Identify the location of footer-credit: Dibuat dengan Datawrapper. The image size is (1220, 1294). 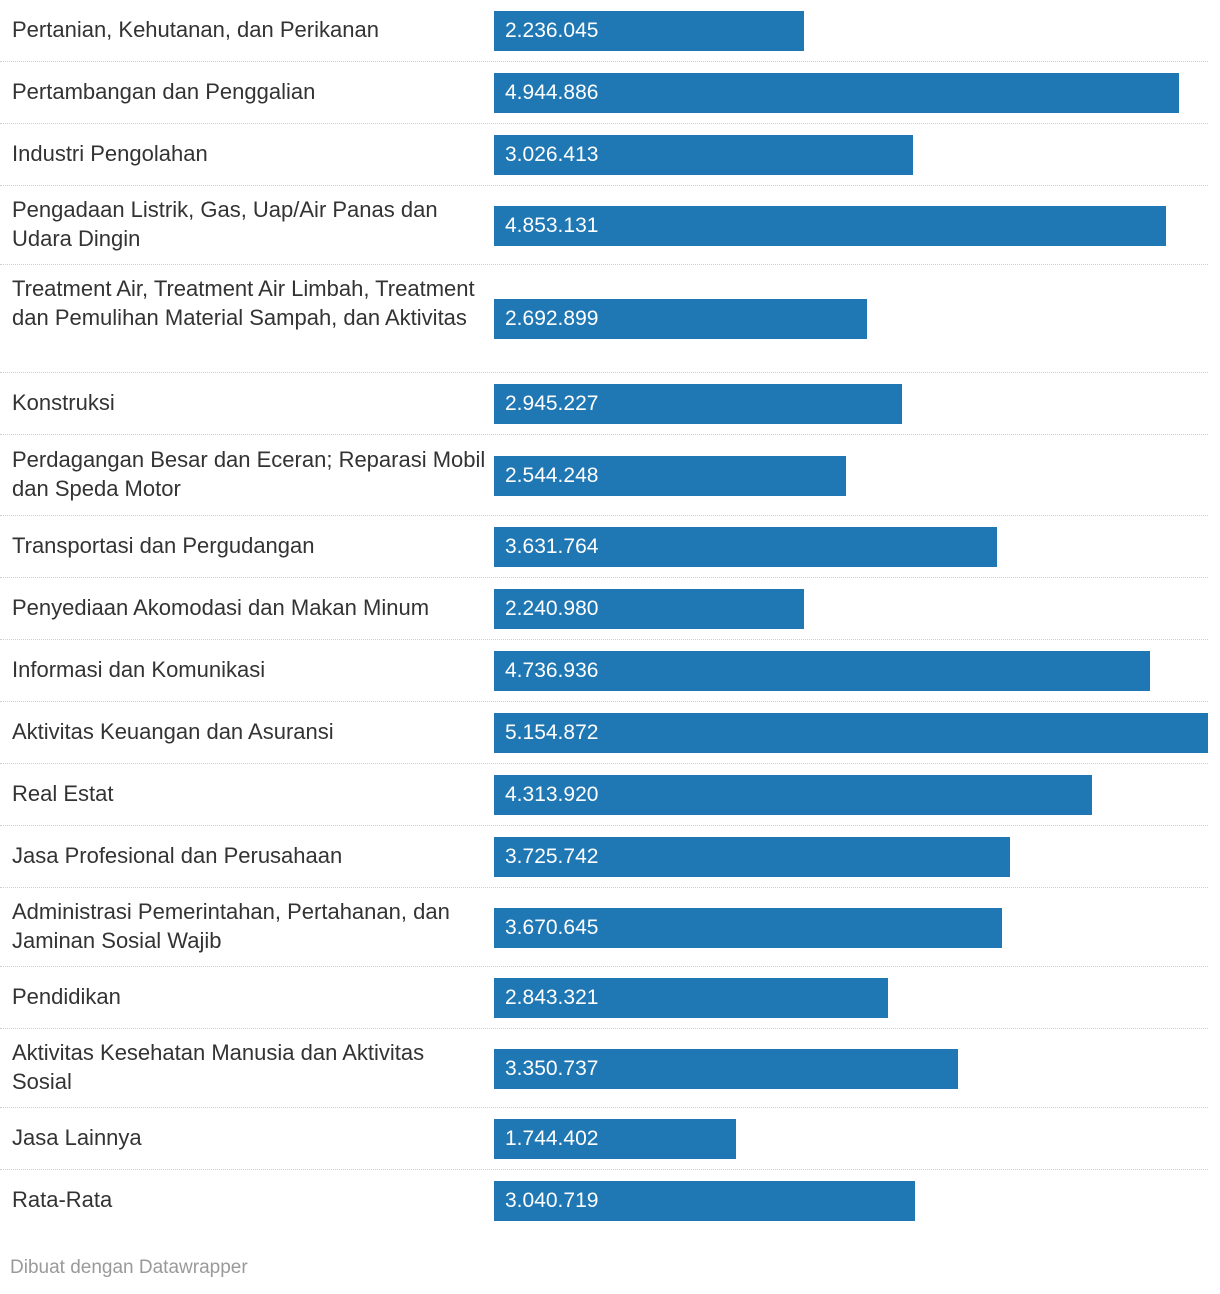
(129, 1267).